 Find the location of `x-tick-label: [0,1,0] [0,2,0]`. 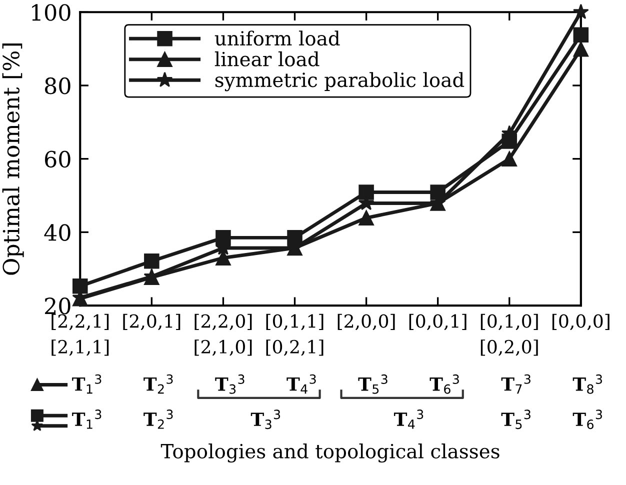

x-tick-label: [0,1,0] [0,2,0] is located at coordinates (509, 335).